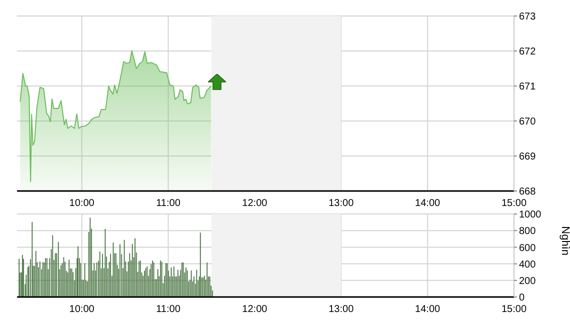 Image resolution: width=570 pixels, height=320 pixels. I want to click on y-tick-label: 800, so click(527, 232).